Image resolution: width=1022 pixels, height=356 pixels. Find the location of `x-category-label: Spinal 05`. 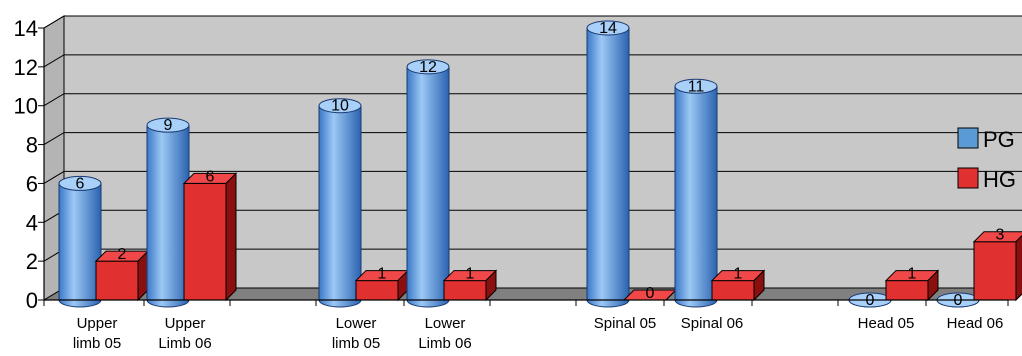

x-category-label: Spinal 05 is located at coordinates (625, 323).